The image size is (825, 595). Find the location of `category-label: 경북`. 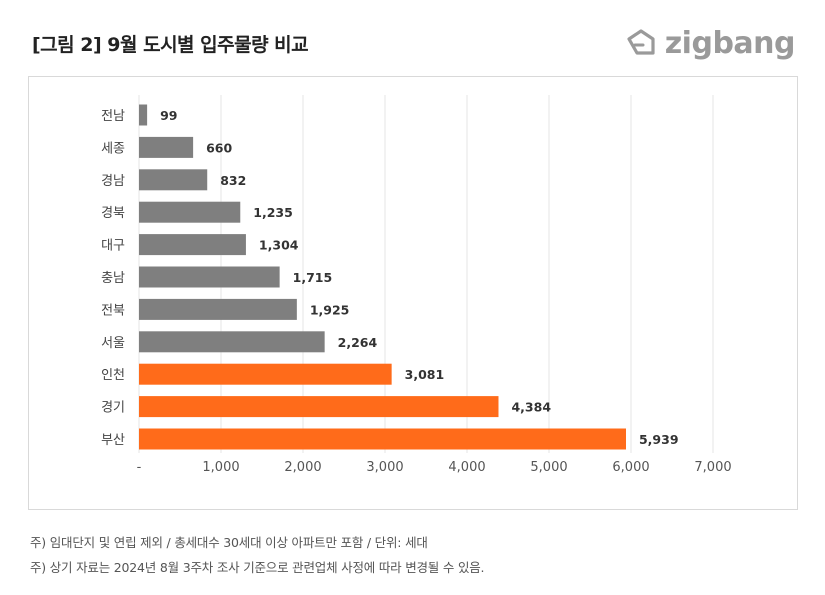

category-label: 경북 is located at coordinates (113, 213).